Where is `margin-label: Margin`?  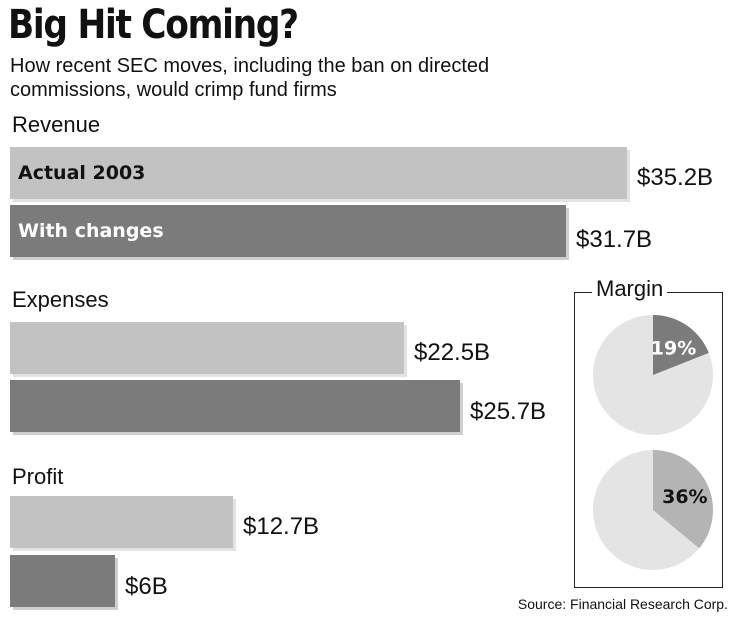 margin-label: Margin is located at coordinates (630, 289).